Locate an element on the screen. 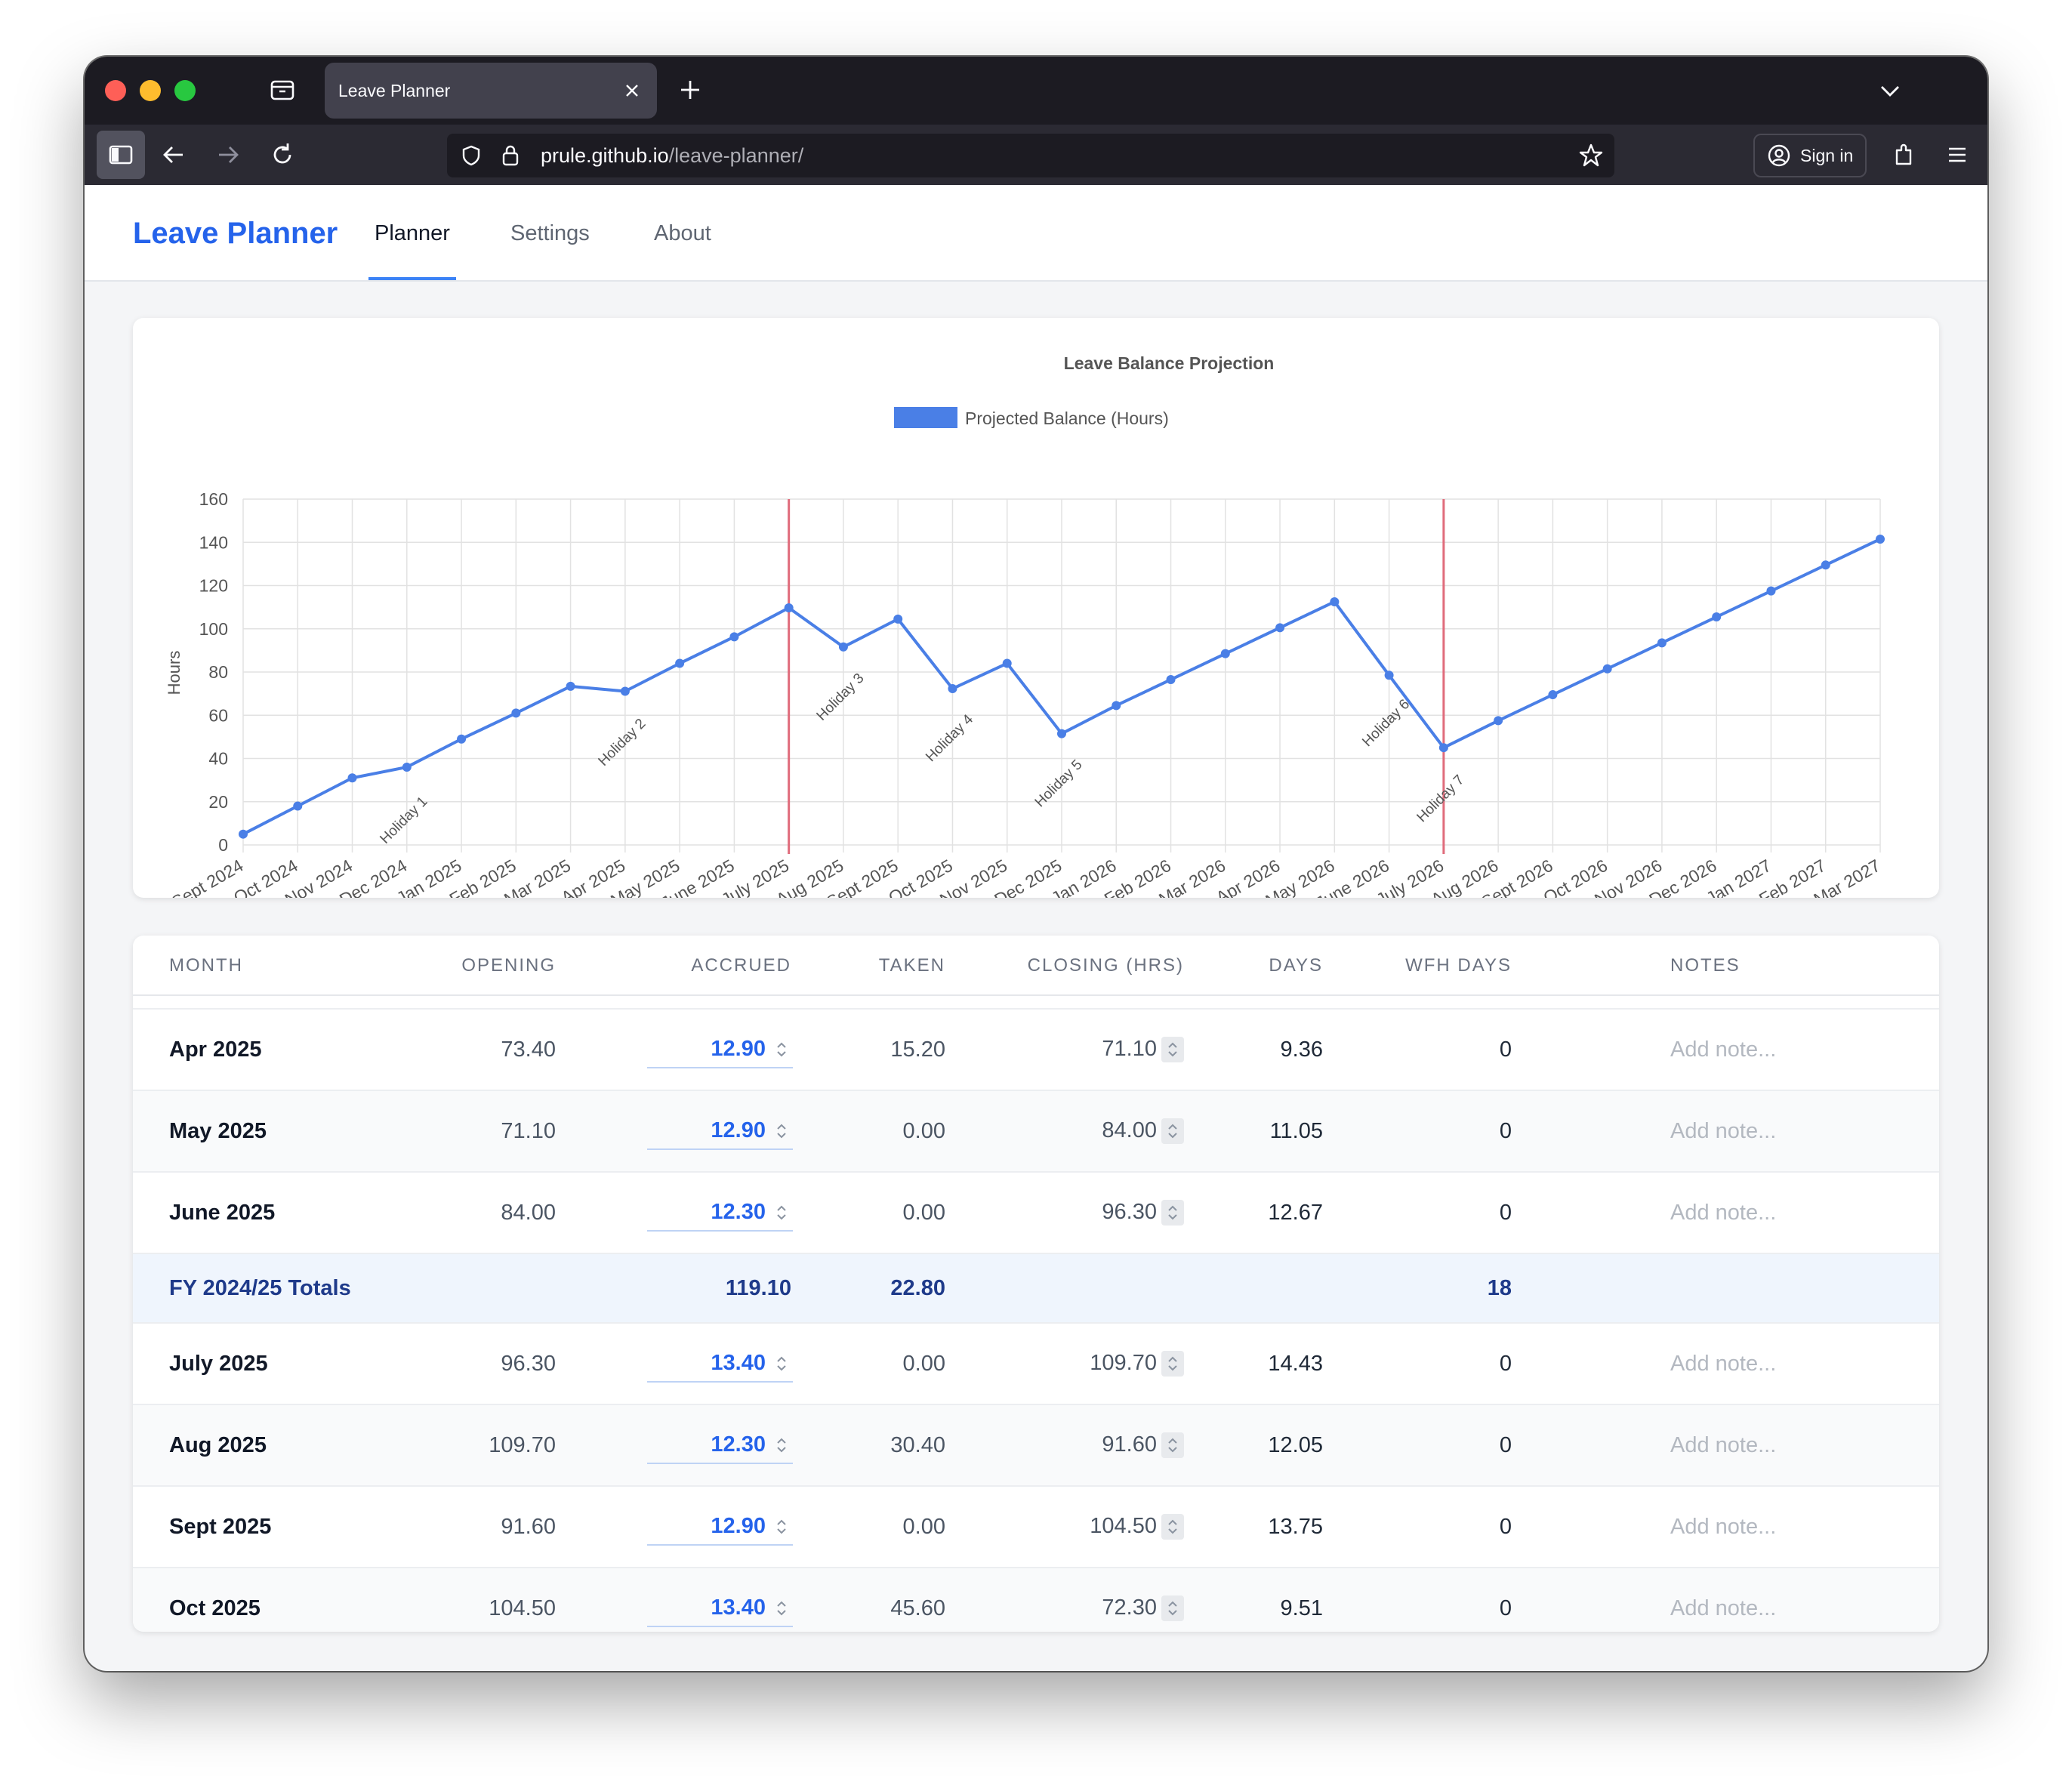 This screenshot has width=2072, height=1782. th-month: MONTH is located at coordinates (206, 965).